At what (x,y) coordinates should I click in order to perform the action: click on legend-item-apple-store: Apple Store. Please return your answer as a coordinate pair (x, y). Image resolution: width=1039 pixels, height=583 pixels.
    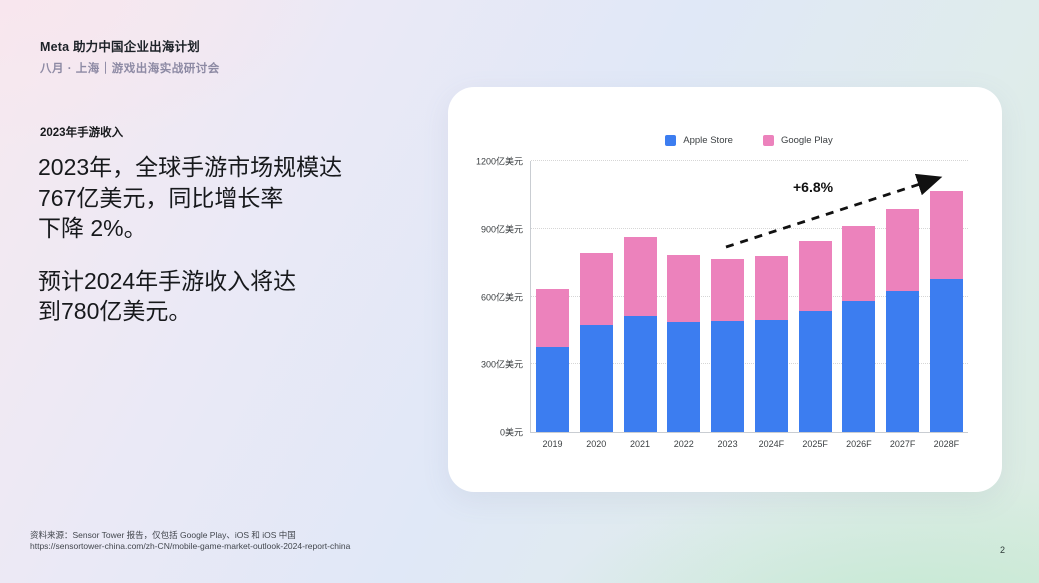
    Looking at the image, I should click on (699, 140).